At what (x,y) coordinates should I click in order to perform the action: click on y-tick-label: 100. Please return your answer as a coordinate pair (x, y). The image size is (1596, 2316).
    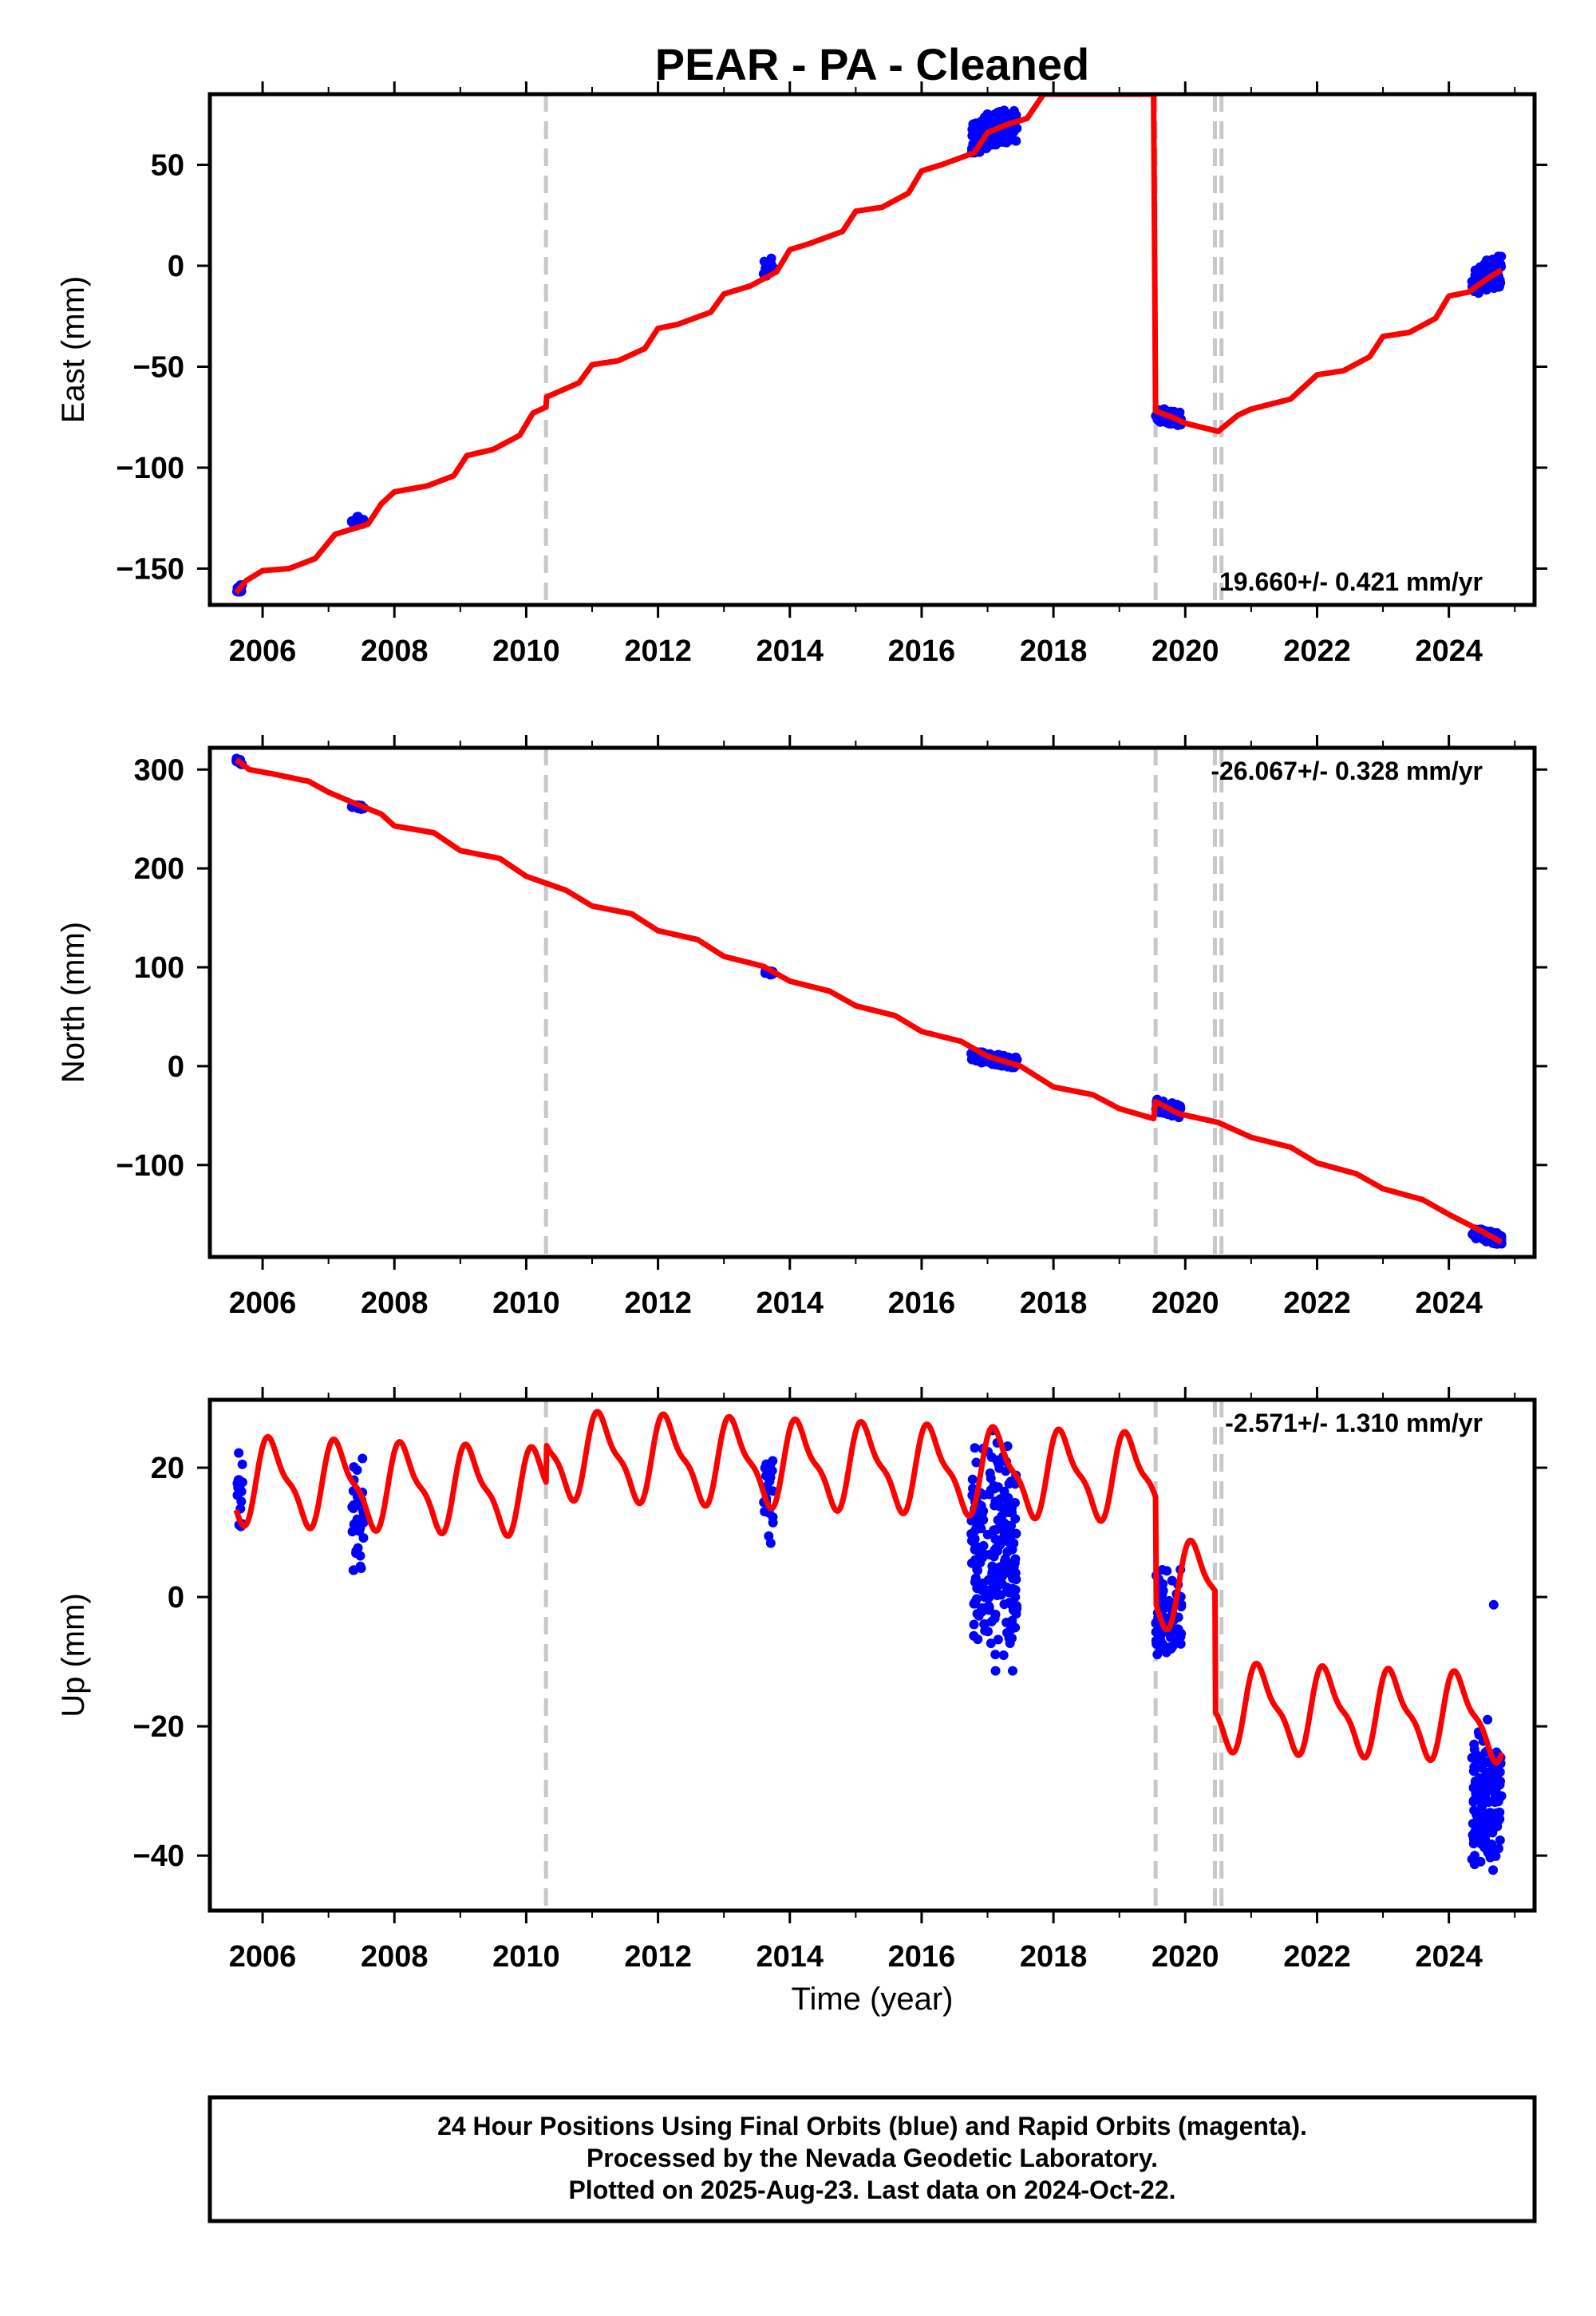
    Looking at the image, I should click on (159, 968).